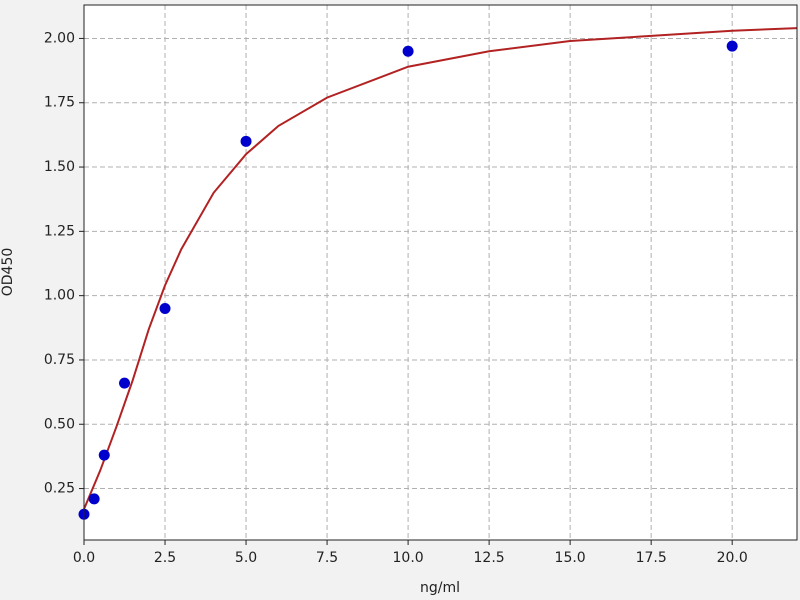 The width and height of the screenshot is (800, 600). Describe the element at coordinates (651, 558) in the screenshot. I see `x-tick-label: 17.5` at that location.